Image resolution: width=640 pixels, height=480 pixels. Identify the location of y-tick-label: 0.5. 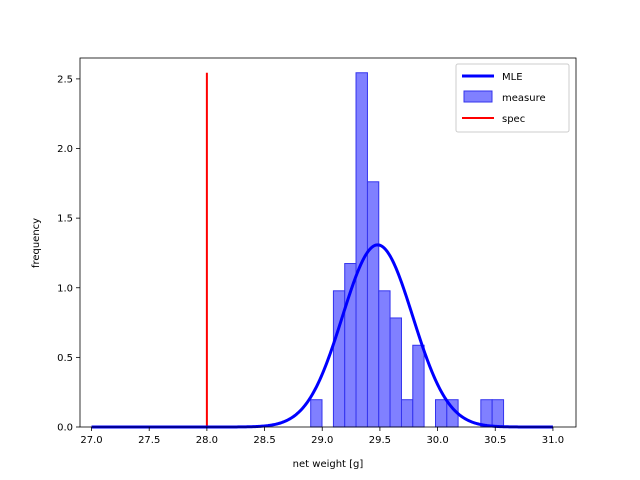
(65, 358).